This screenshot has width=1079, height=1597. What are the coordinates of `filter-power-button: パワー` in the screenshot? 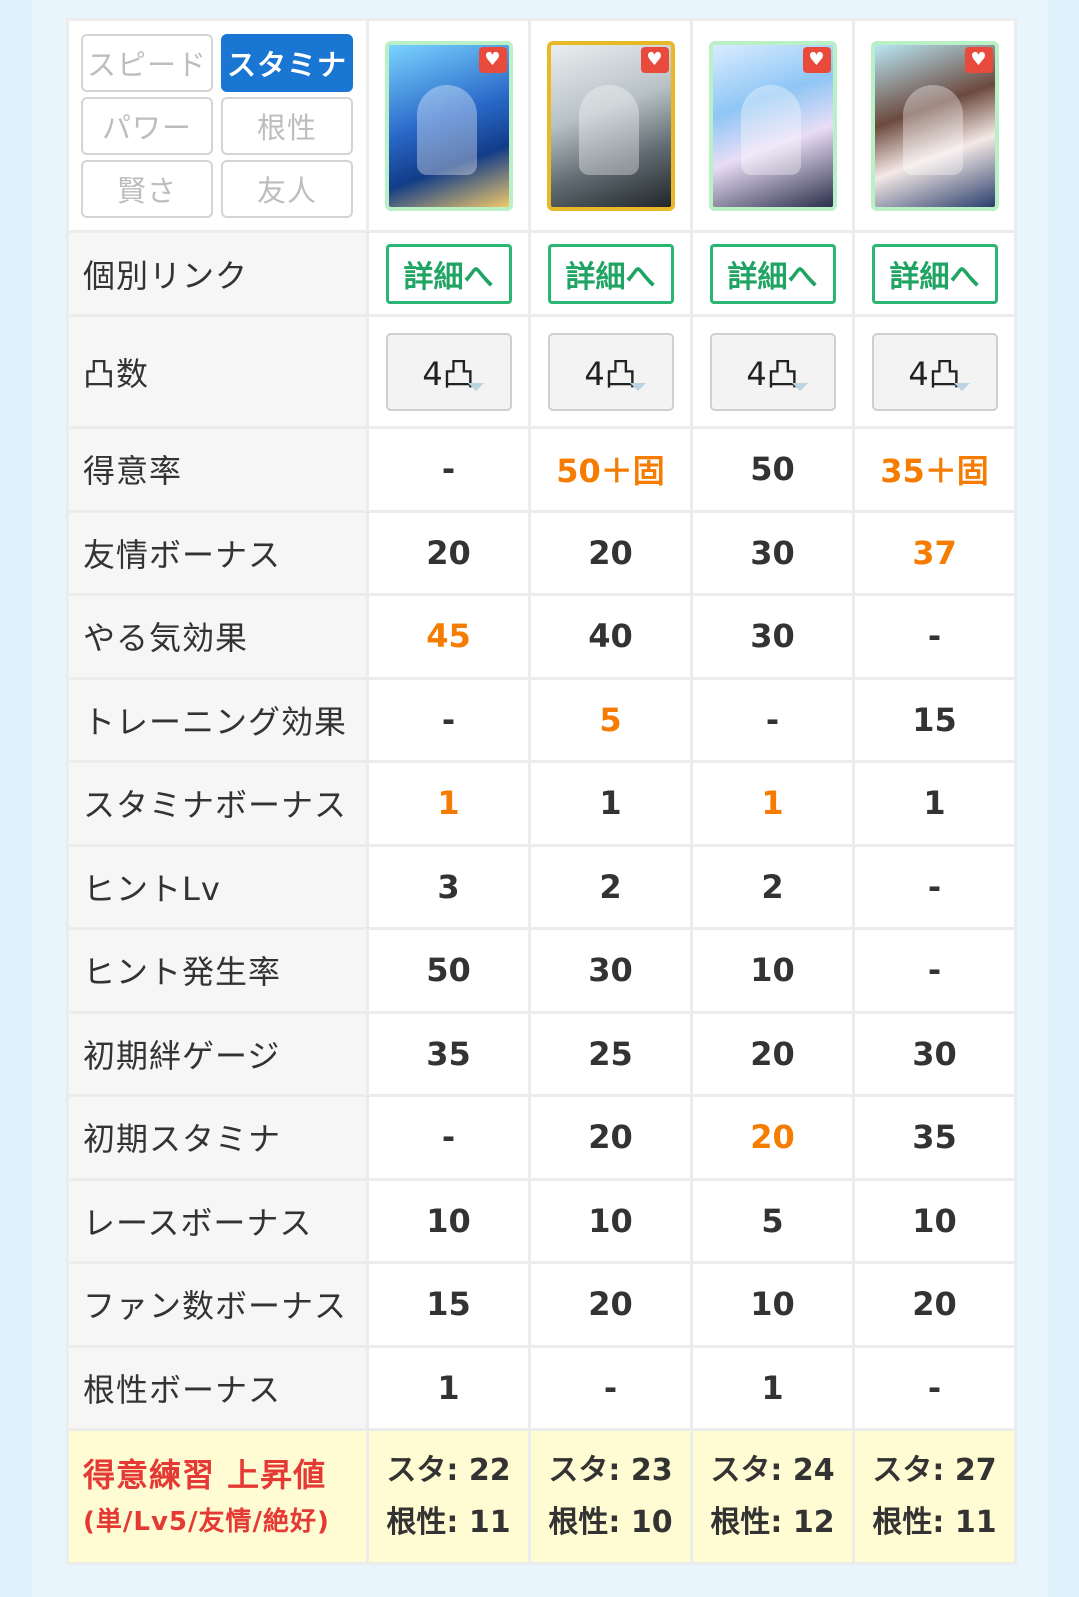 It's located at (147, 125).